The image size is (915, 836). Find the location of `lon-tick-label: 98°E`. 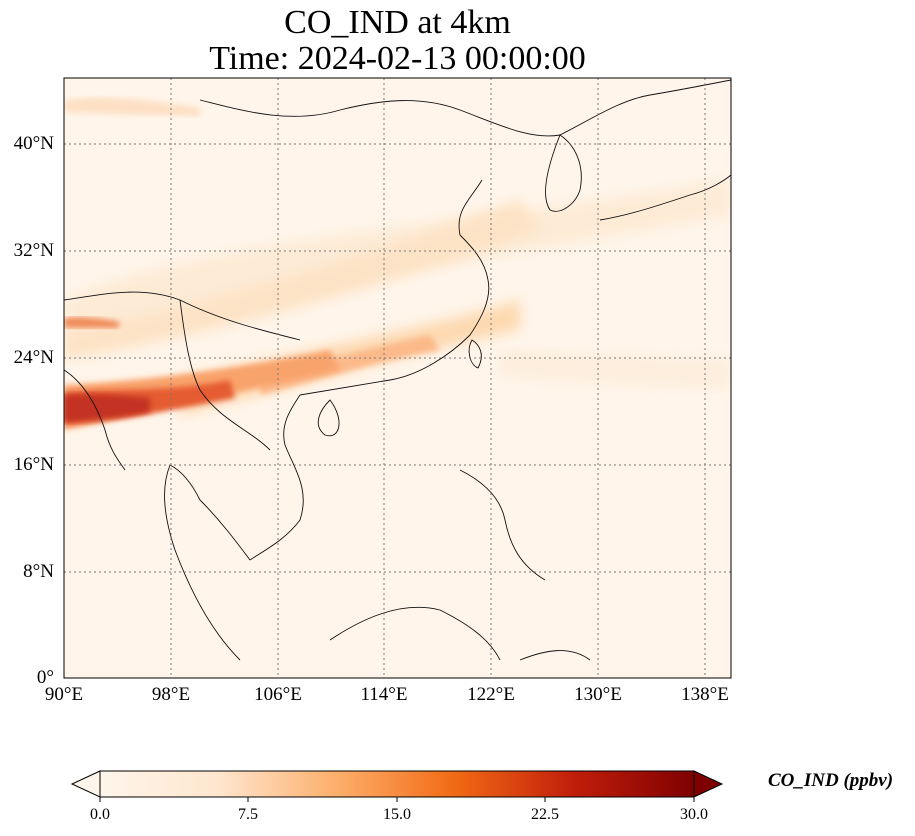

lon-tick-label: 98°E is located at coordinates (171, 694).